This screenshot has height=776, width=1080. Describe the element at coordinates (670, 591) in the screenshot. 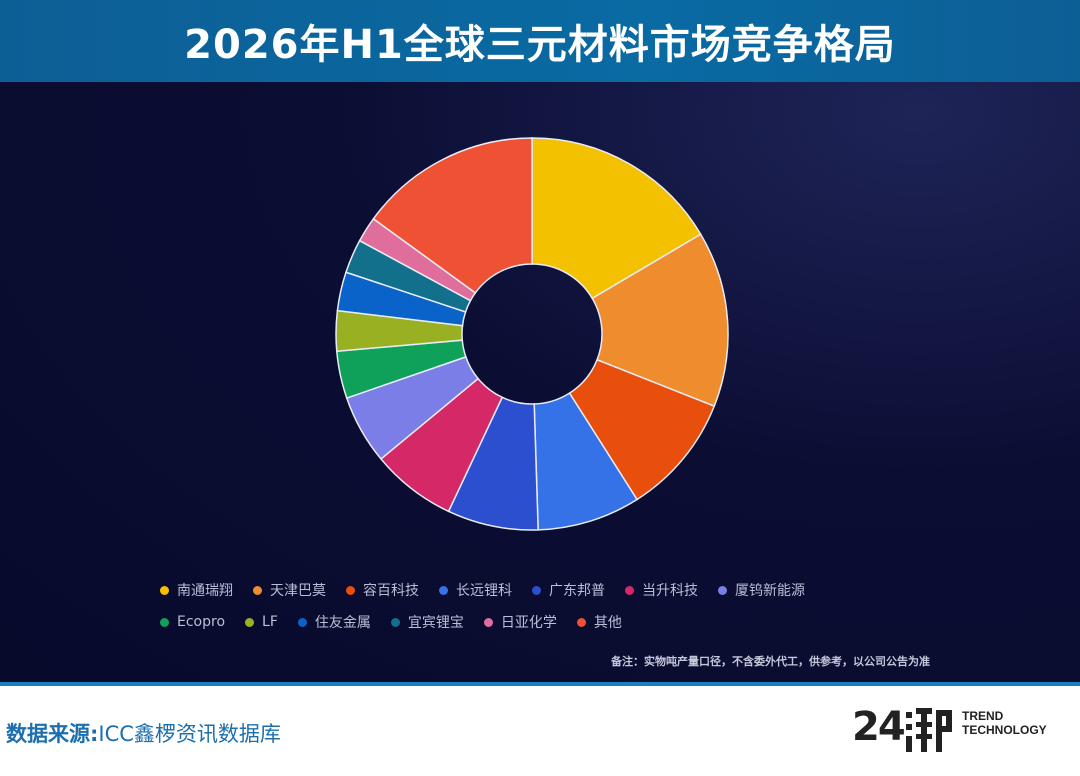

I see `legend-label: 当升科技` at that location.